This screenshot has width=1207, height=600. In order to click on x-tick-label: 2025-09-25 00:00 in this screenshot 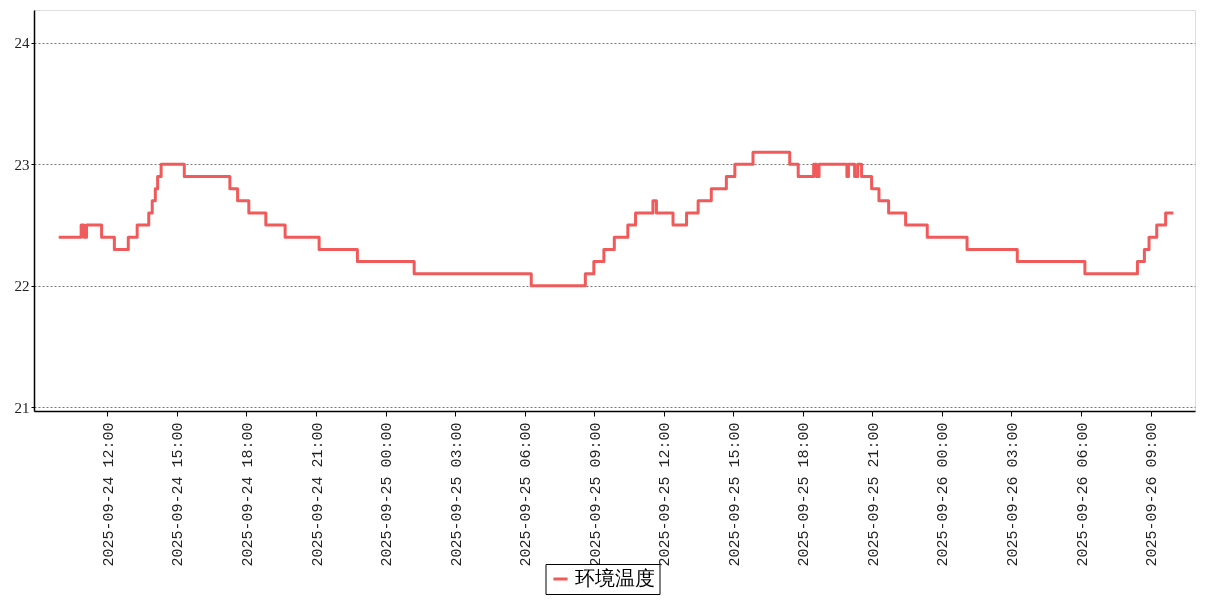, I will do `click(388, 494)`.